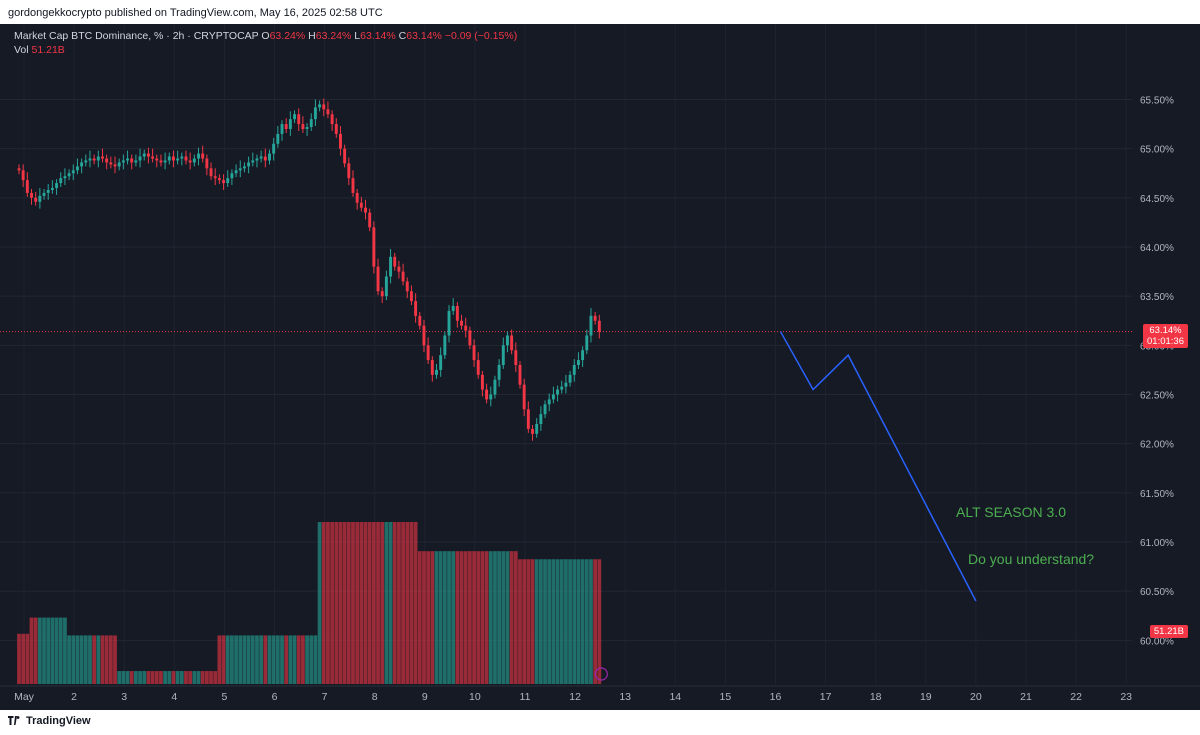  I want to click on vol-value: 51.21B, so click(48, 50).